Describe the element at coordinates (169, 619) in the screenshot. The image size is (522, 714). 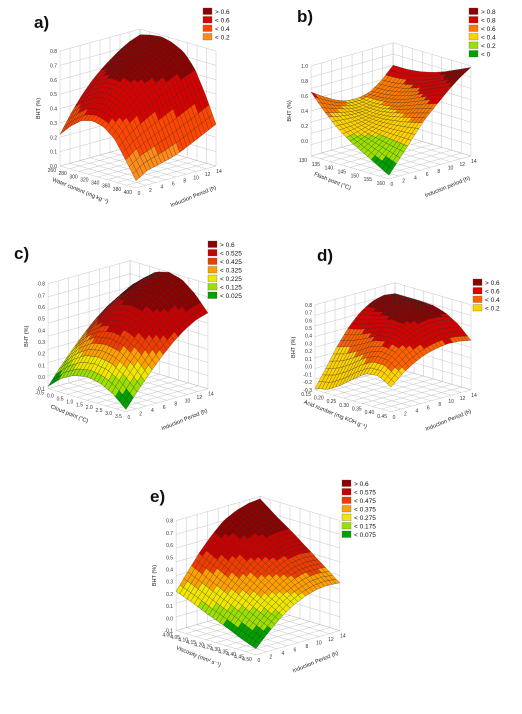
I see `z-tick-label: 0.0` at that location.